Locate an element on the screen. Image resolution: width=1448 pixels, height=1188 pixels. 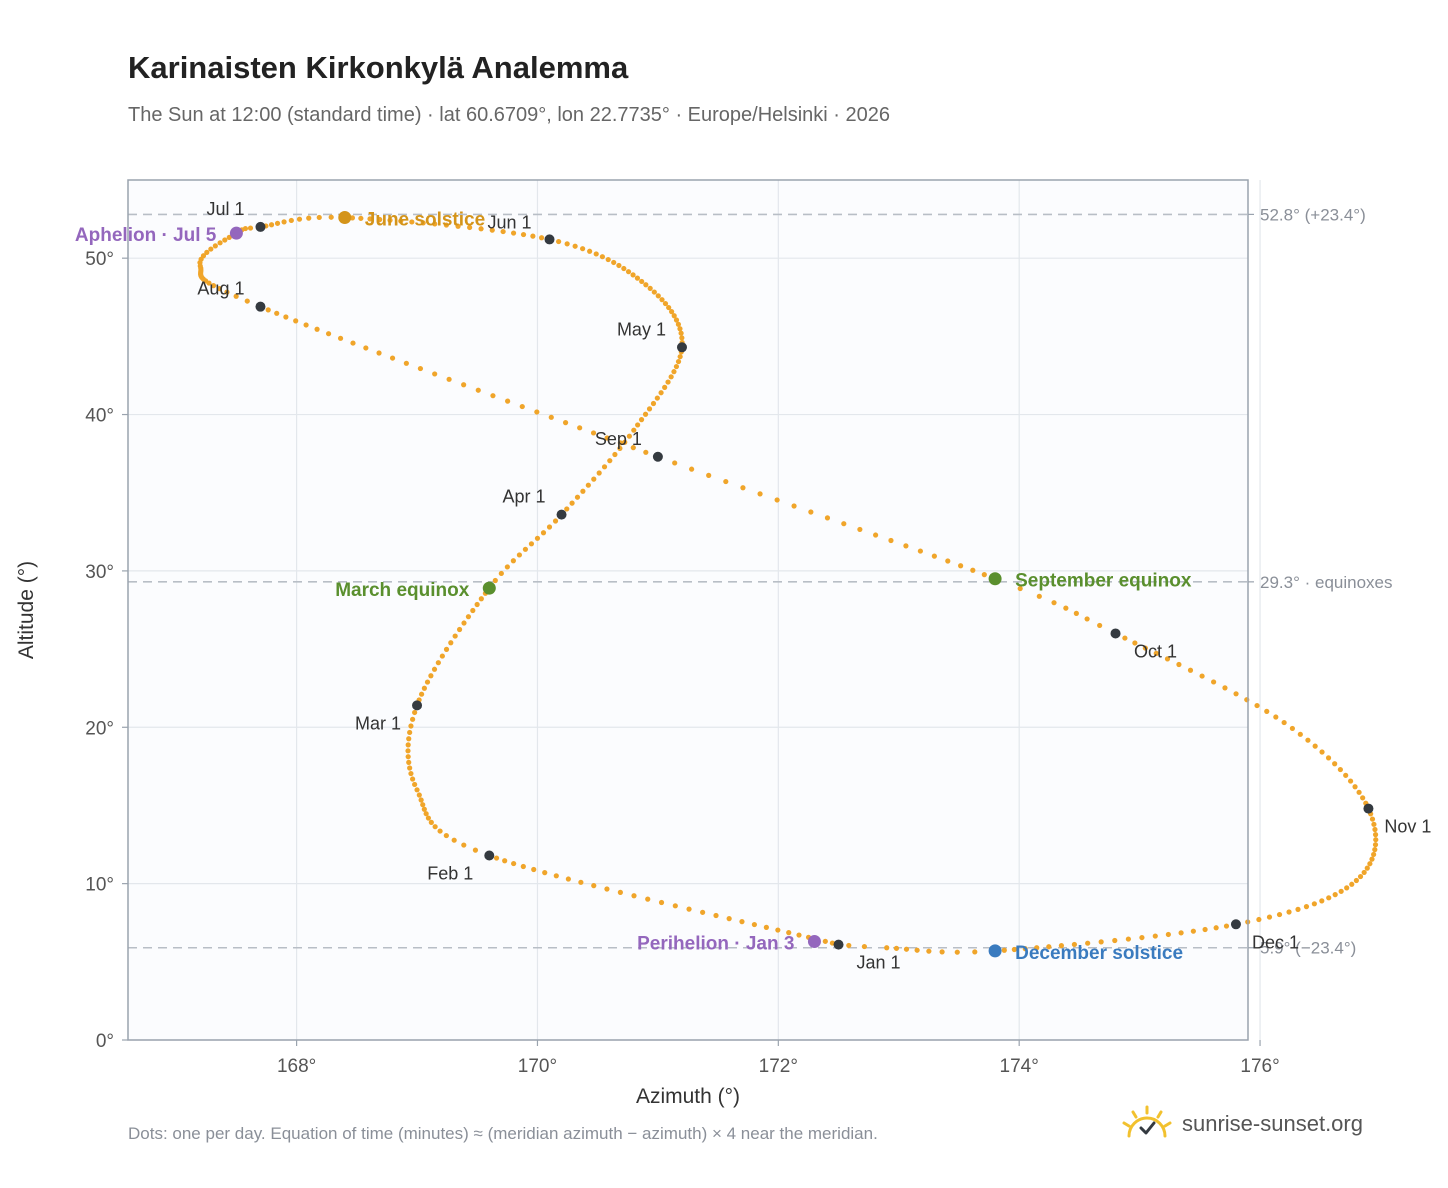
x-axis-label: Azimuth (°) is located at coordinates (688, 1096).